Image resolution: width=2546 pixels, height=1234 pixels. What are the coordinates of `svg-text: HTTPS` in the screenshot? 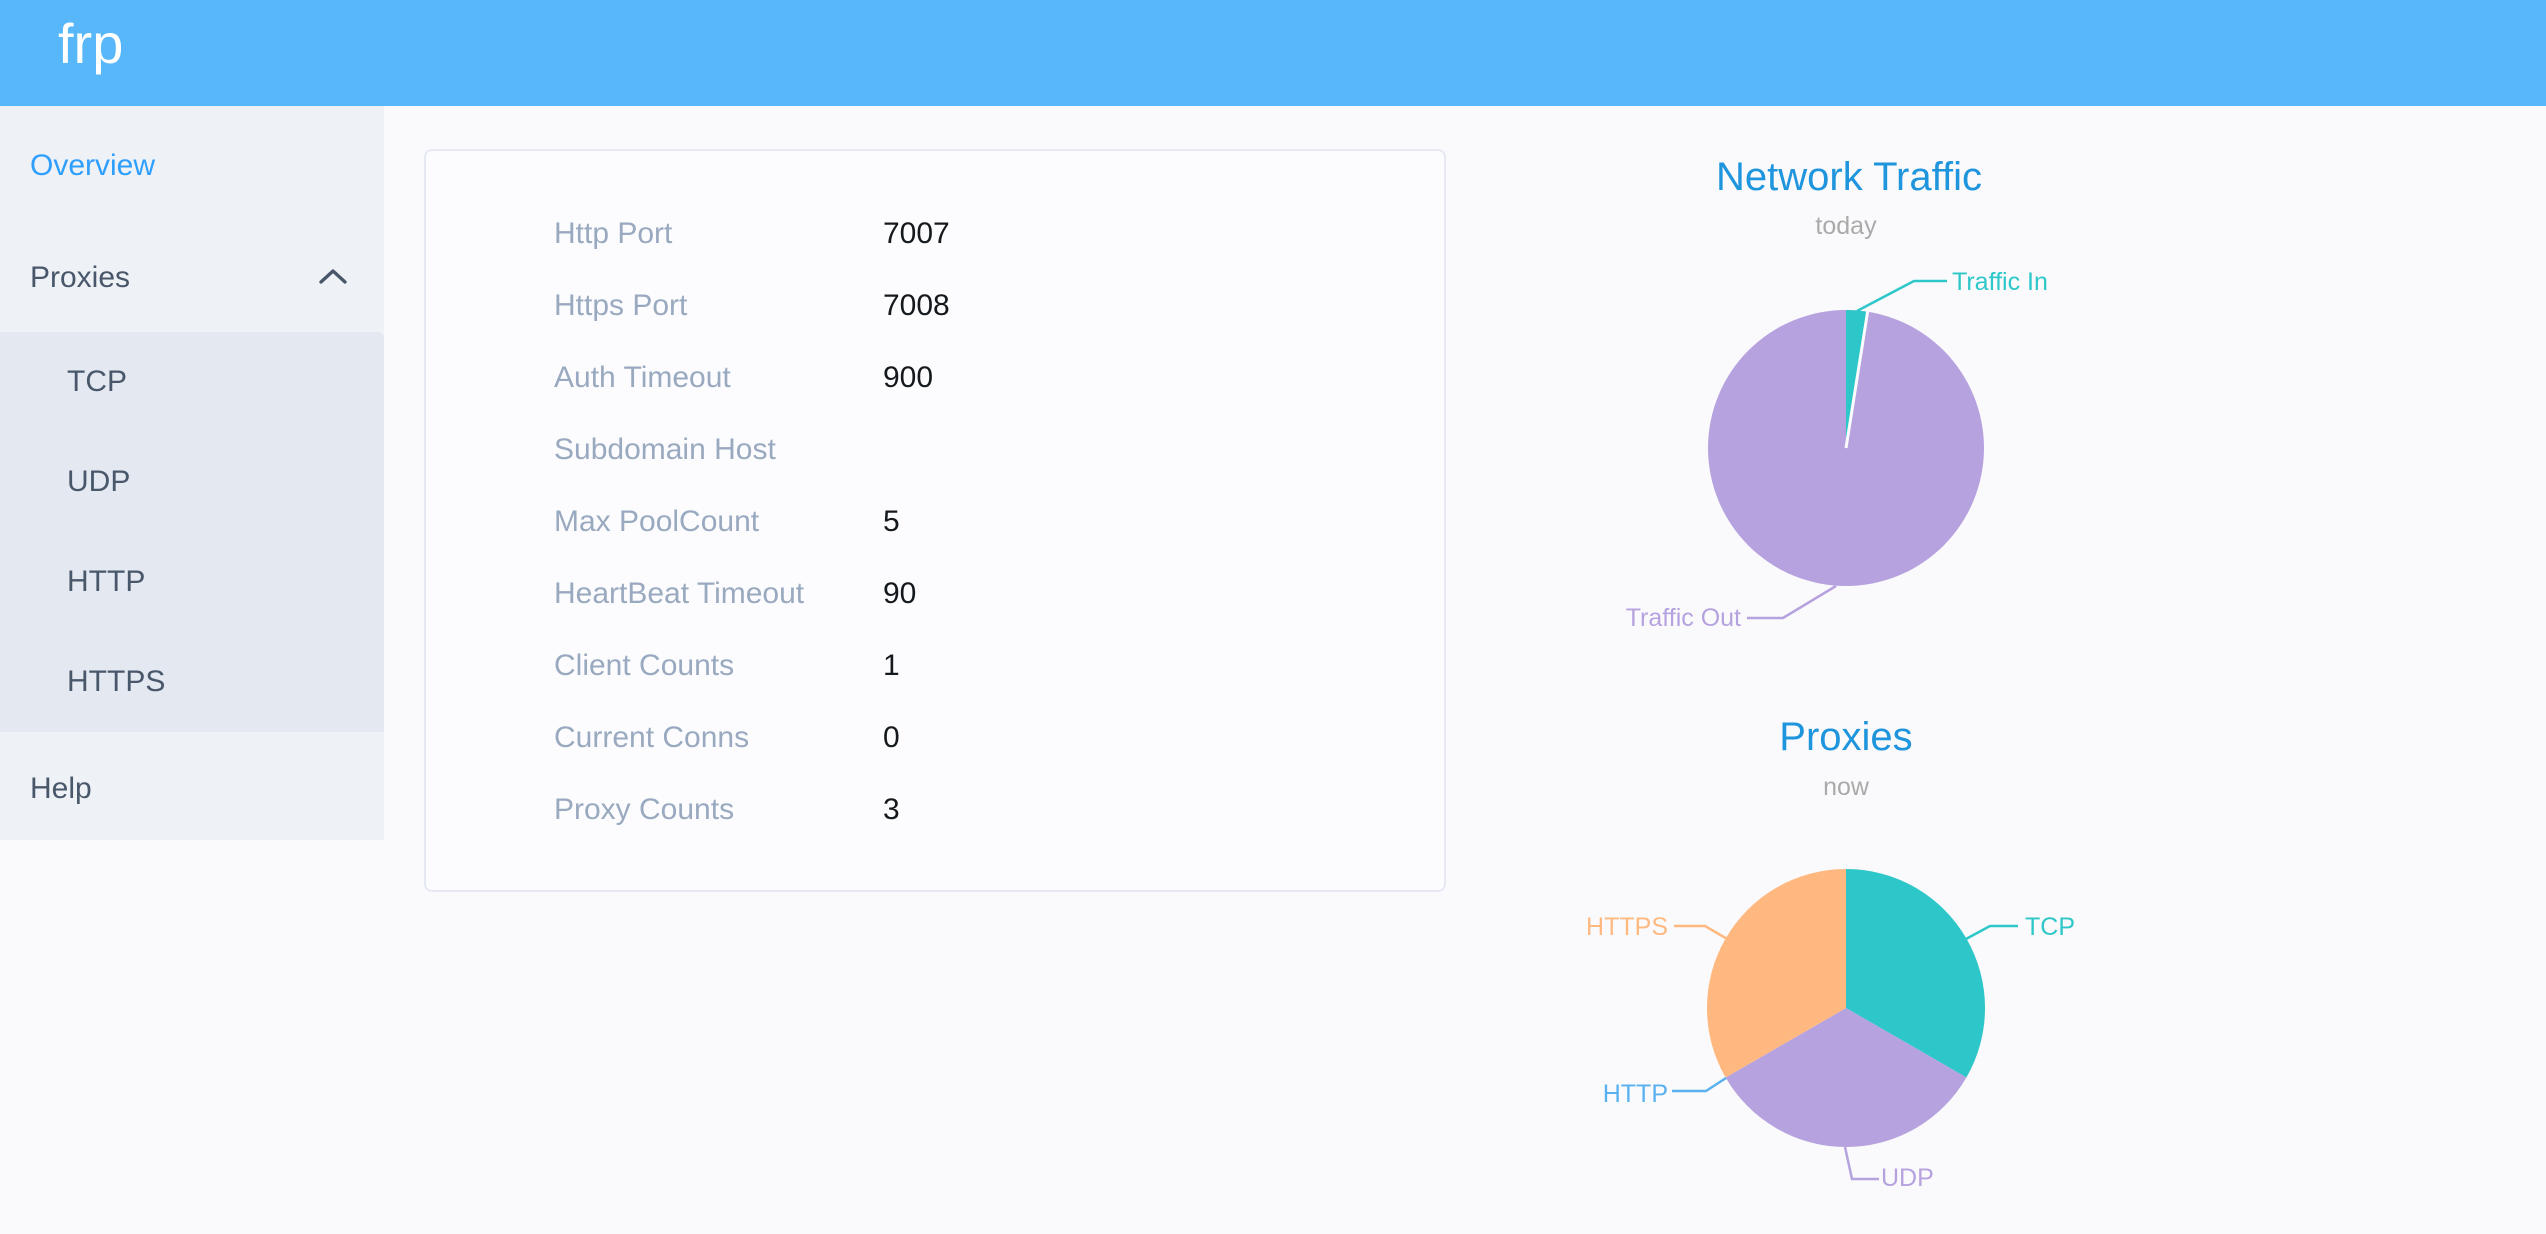 It's located at (1627, 927).